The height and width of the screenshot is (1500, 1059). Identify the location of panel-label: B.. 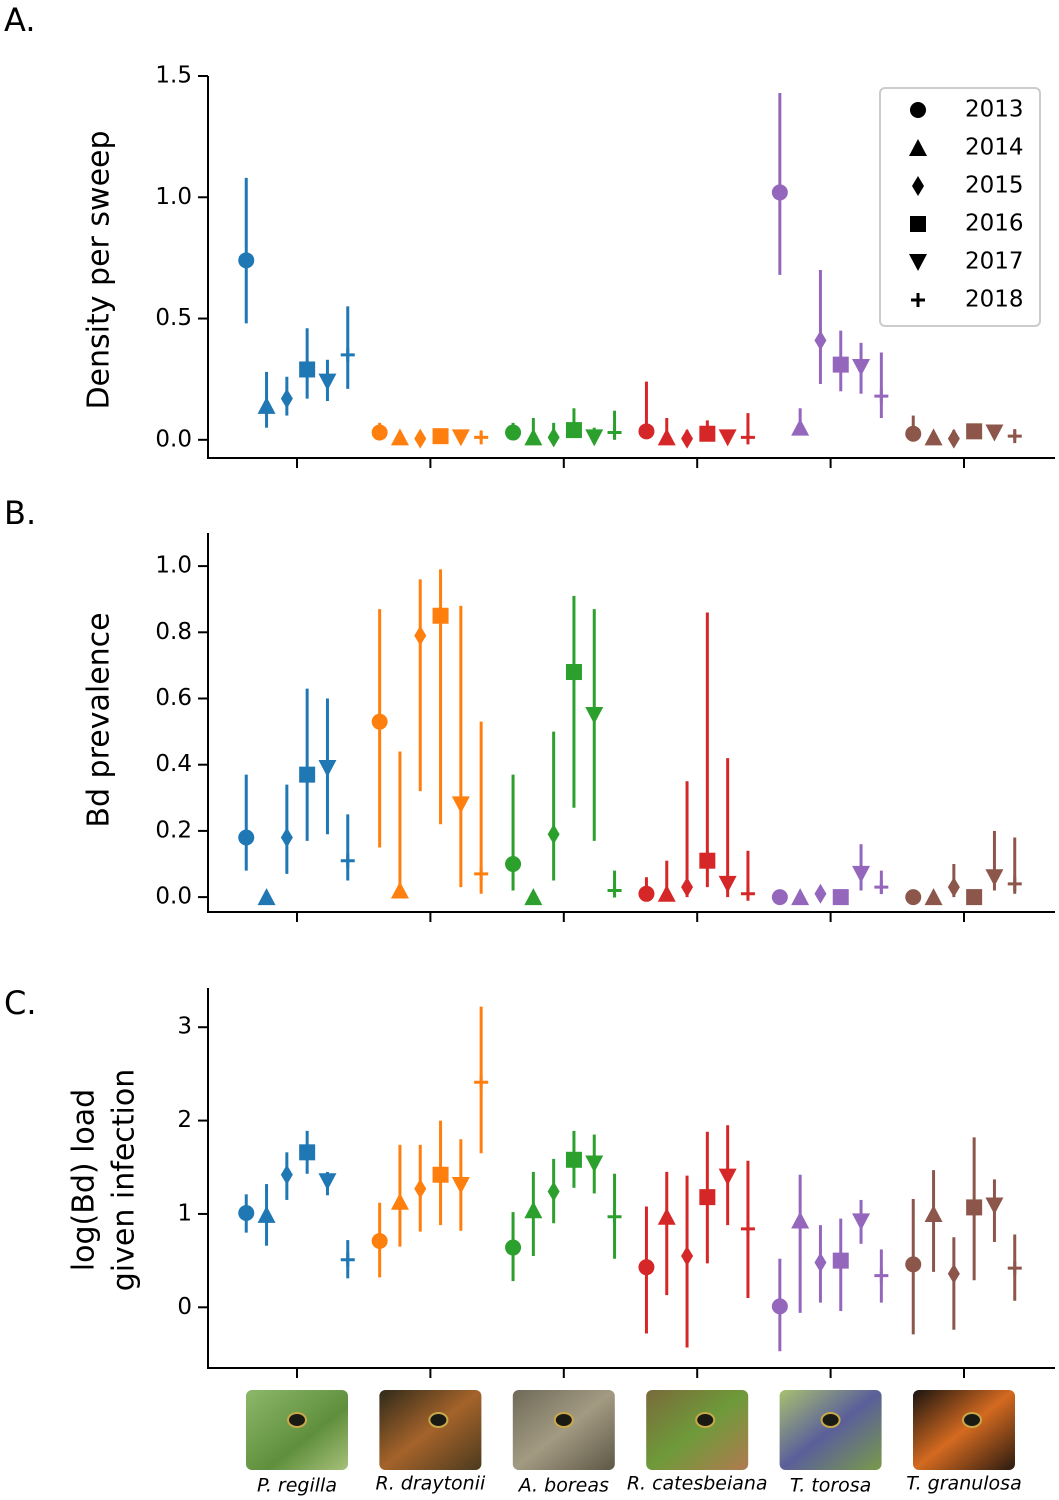
(20, 513).